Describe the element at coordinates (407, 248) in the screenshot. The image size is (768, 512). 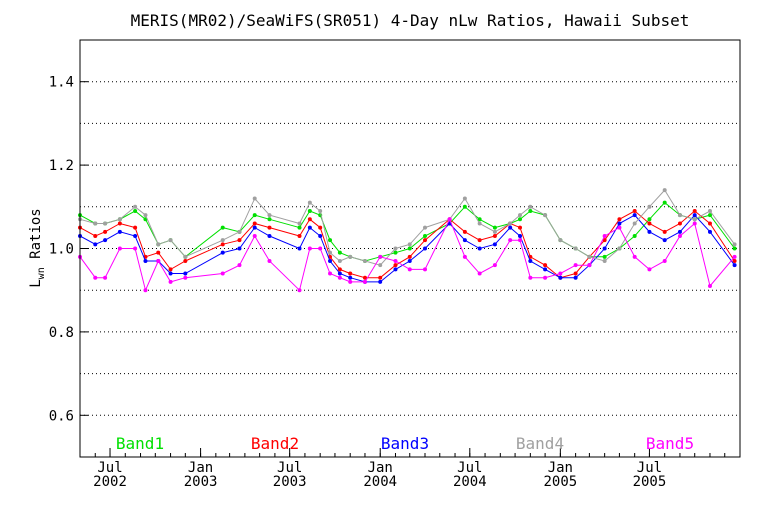
I see `series-band3` at that location.